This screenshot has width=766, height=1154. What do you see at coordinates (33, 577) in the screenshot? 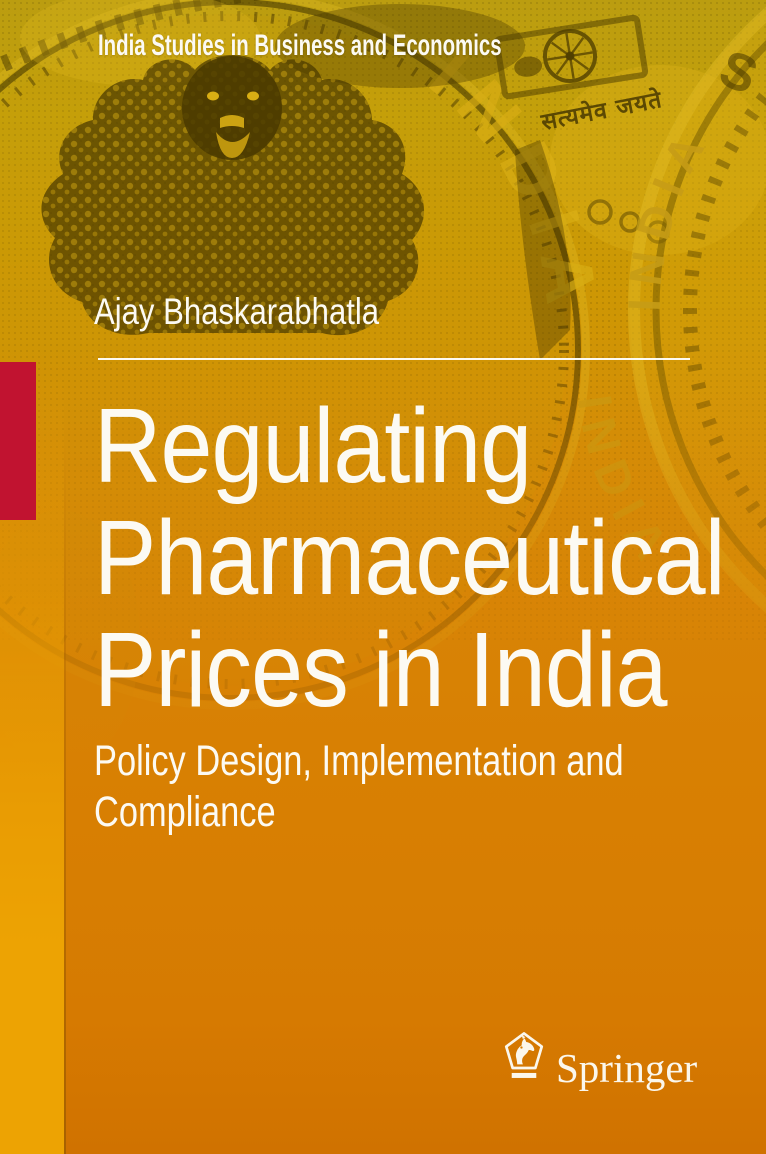
I see `spine-gold-strip` at bounding box center [33, 577].